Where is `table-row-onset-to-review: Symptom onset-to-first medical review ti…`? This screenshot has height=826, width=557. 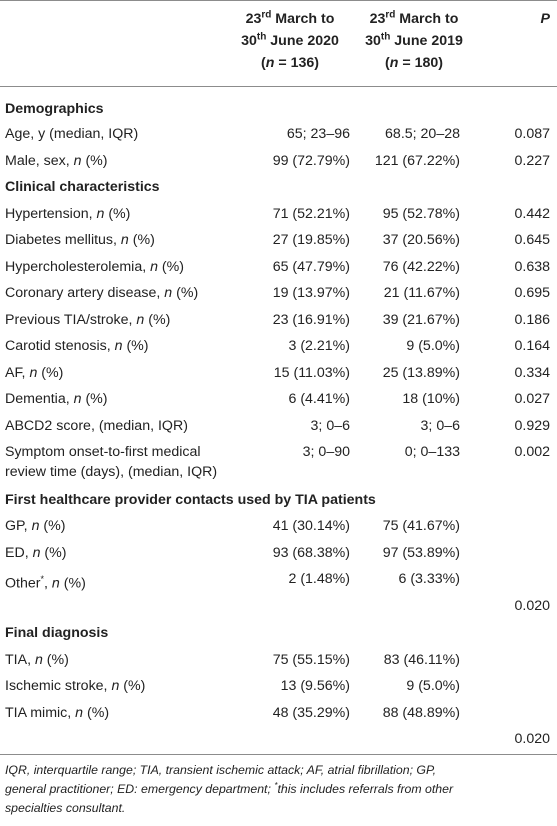
table-row-onset-to-review: Symptom onset-to-first medical review ti… is located at coordinates (277, 462).